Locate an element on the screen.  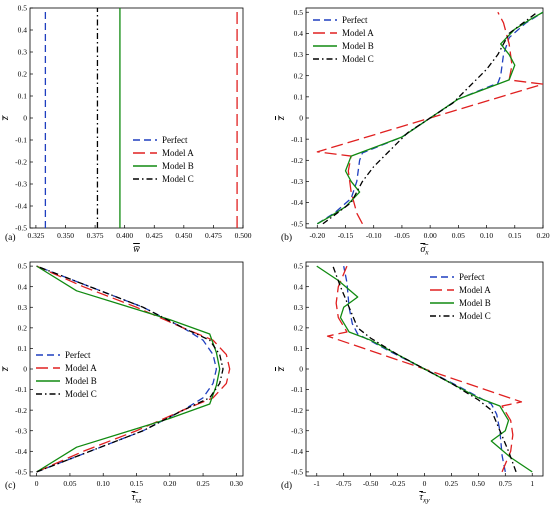
x-tick-label: 0.75 is located at coordinates (505, 483).